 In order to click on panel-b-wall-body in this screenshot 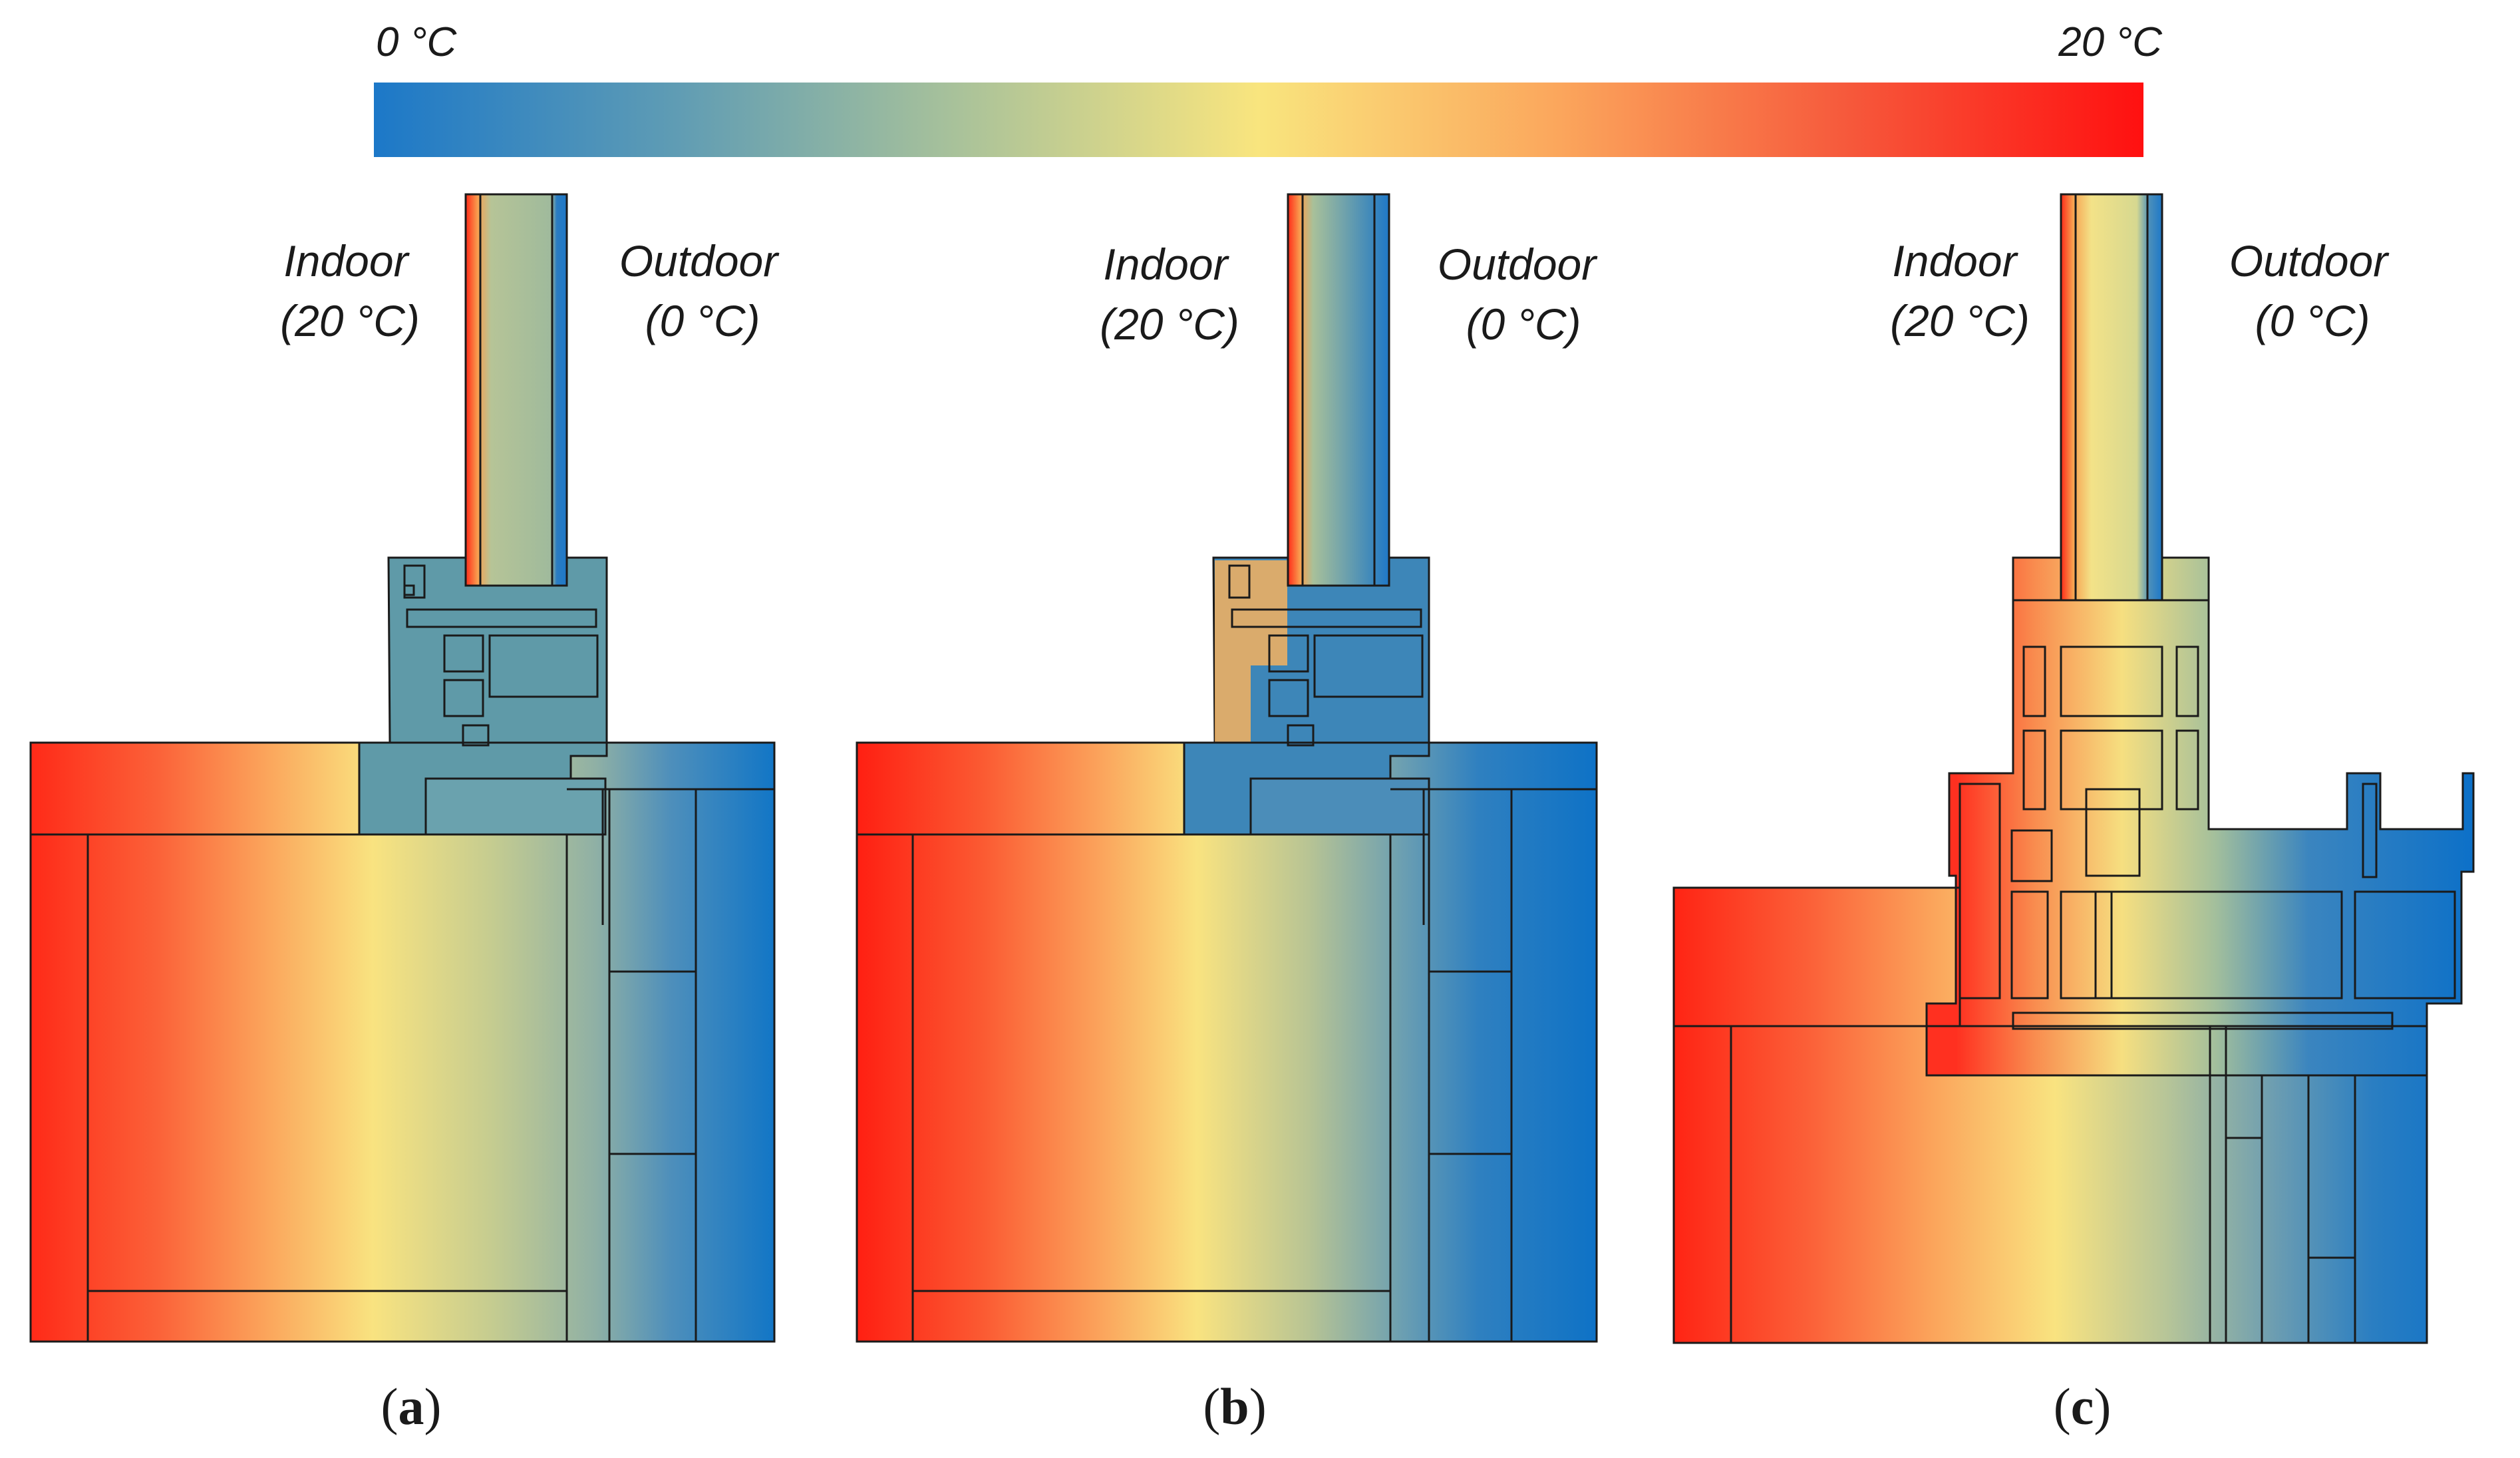, I will do `click(1227, 1088)`.